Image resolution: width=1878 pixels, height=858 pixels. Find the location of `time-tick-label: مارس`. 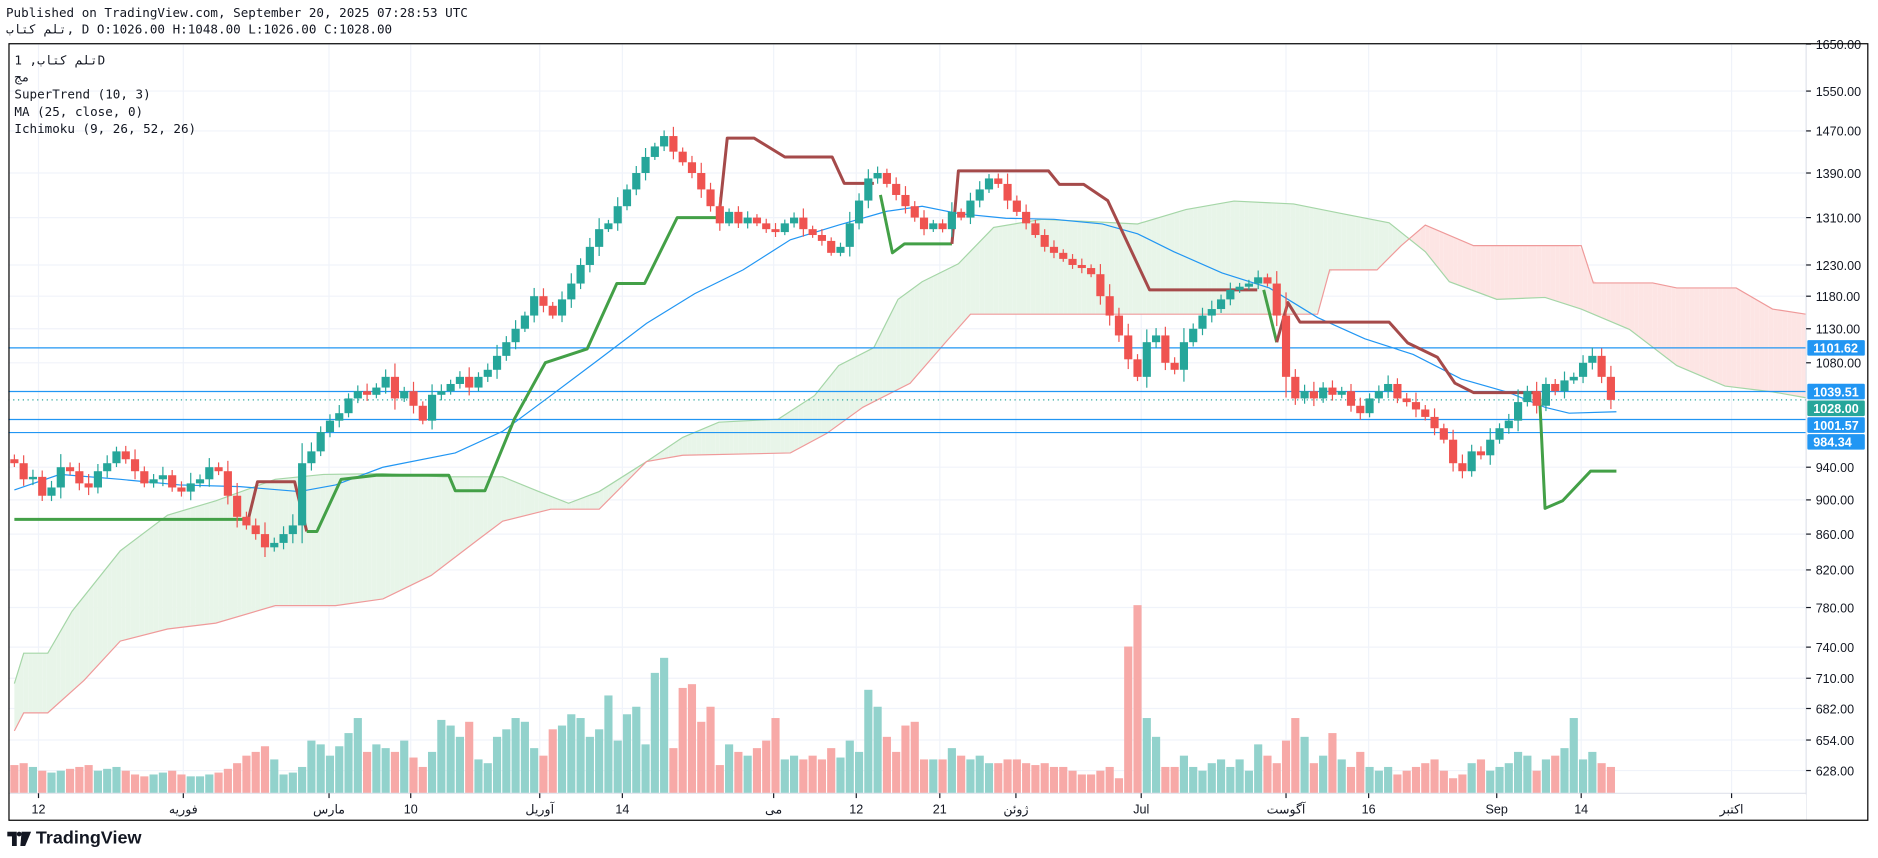

time-tick-label: مارس is located at coordinates (329, 810).